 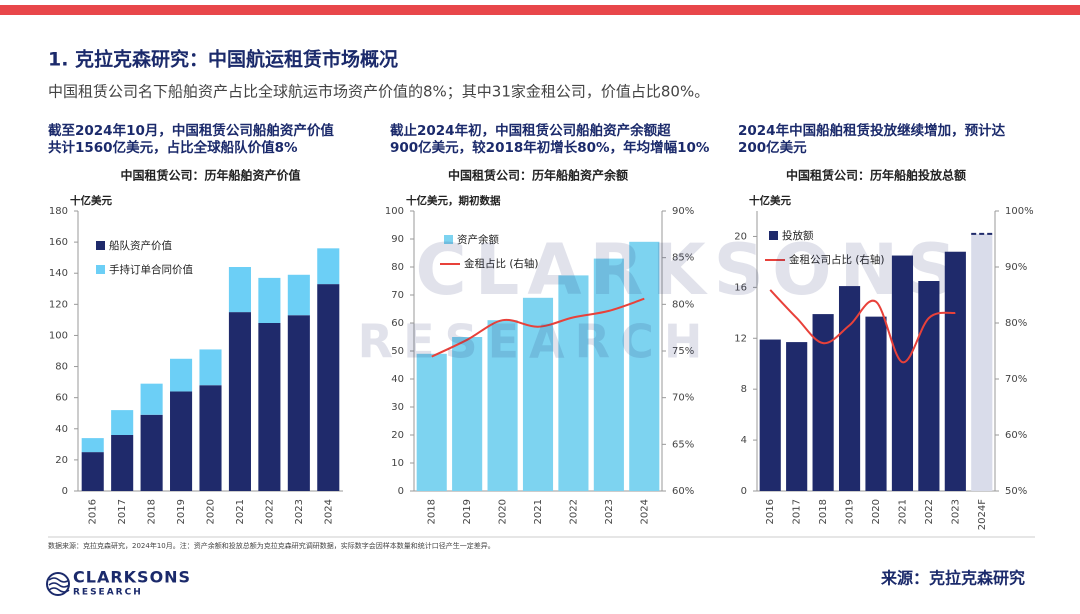 I want to click on slide-title: 1. 克拉克森研究：中国航运租赁市场概况, so click(x=223, y=59).